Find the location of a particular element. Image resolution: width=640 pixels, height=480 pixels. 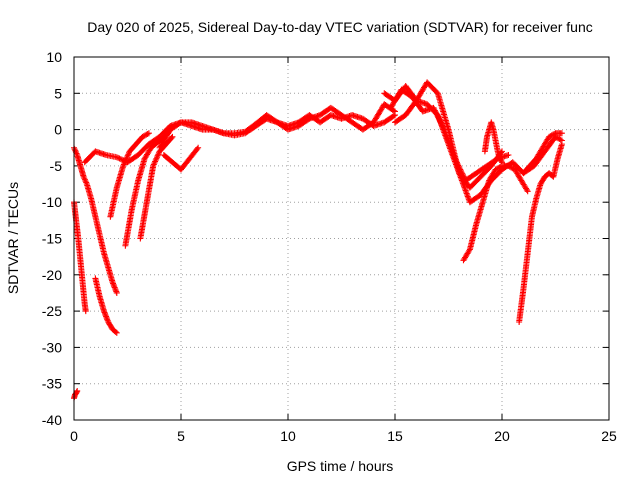

x-tick-label: 10 is located at coordinates (288, 436).